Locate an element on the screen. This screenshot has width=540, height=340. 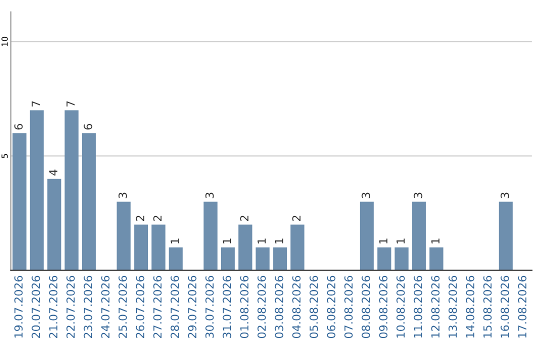
x-tick-label: 30.07.2026 is located at coordinates (209, 307).